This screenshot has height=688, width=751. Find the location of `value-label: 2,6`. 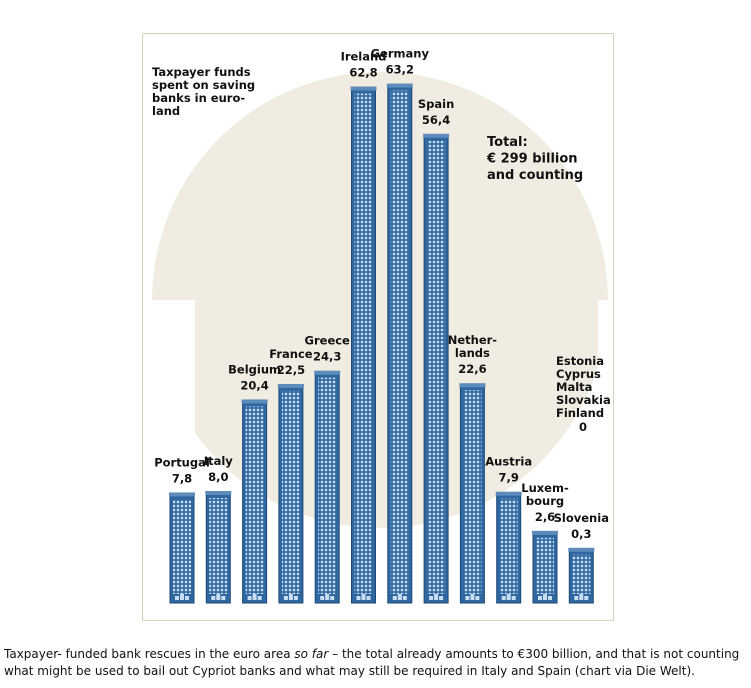

value-label: 2,6 is located at coordinates (545, 517).